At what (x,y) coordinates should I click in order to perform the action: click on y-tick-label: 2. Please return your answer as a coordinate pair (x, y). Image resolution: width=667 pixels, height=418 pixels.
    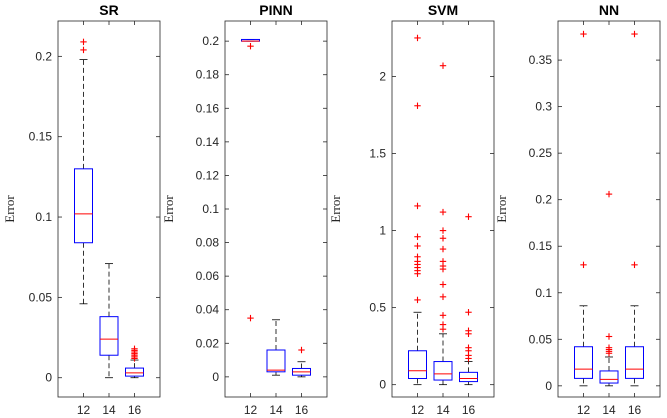
    Looking at the image, I should click on (382, 76).